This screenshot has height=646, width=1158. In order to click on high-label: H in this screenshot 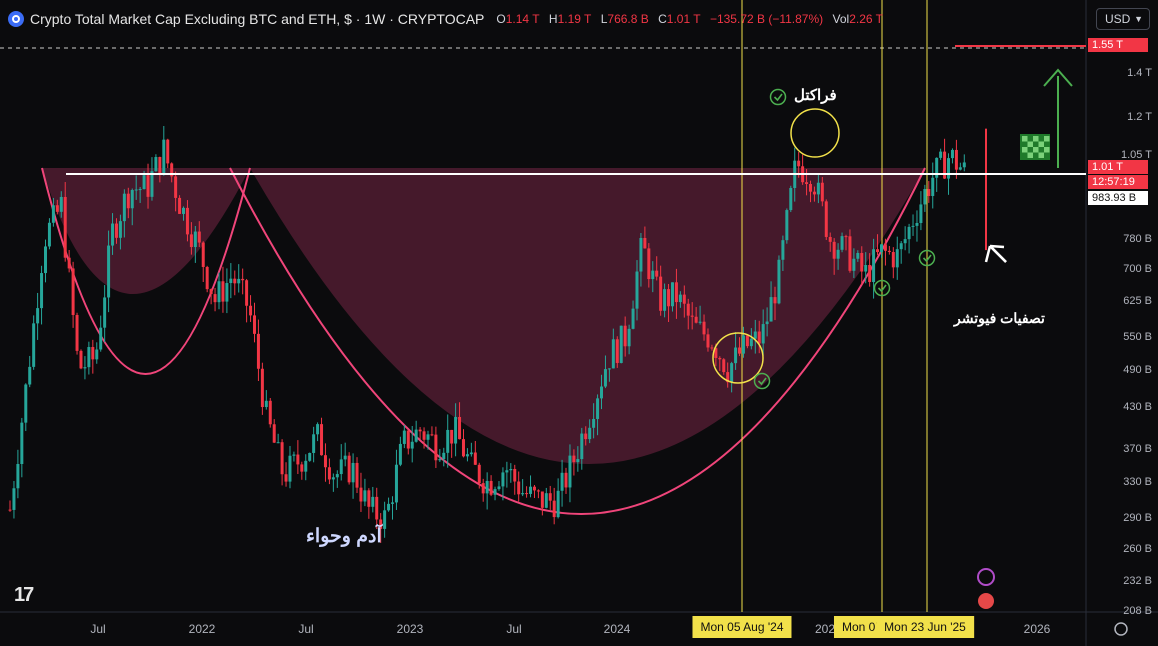, I will do `click(553, 19)`.